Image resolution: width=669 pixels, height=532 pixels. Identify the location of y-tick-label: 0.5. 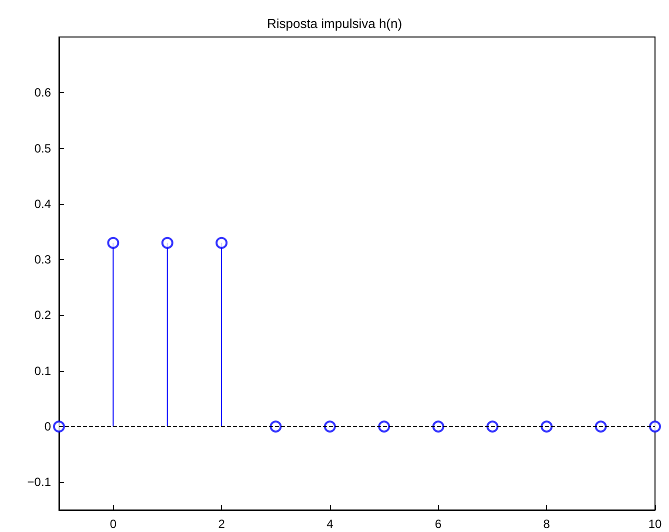
(43, 148).